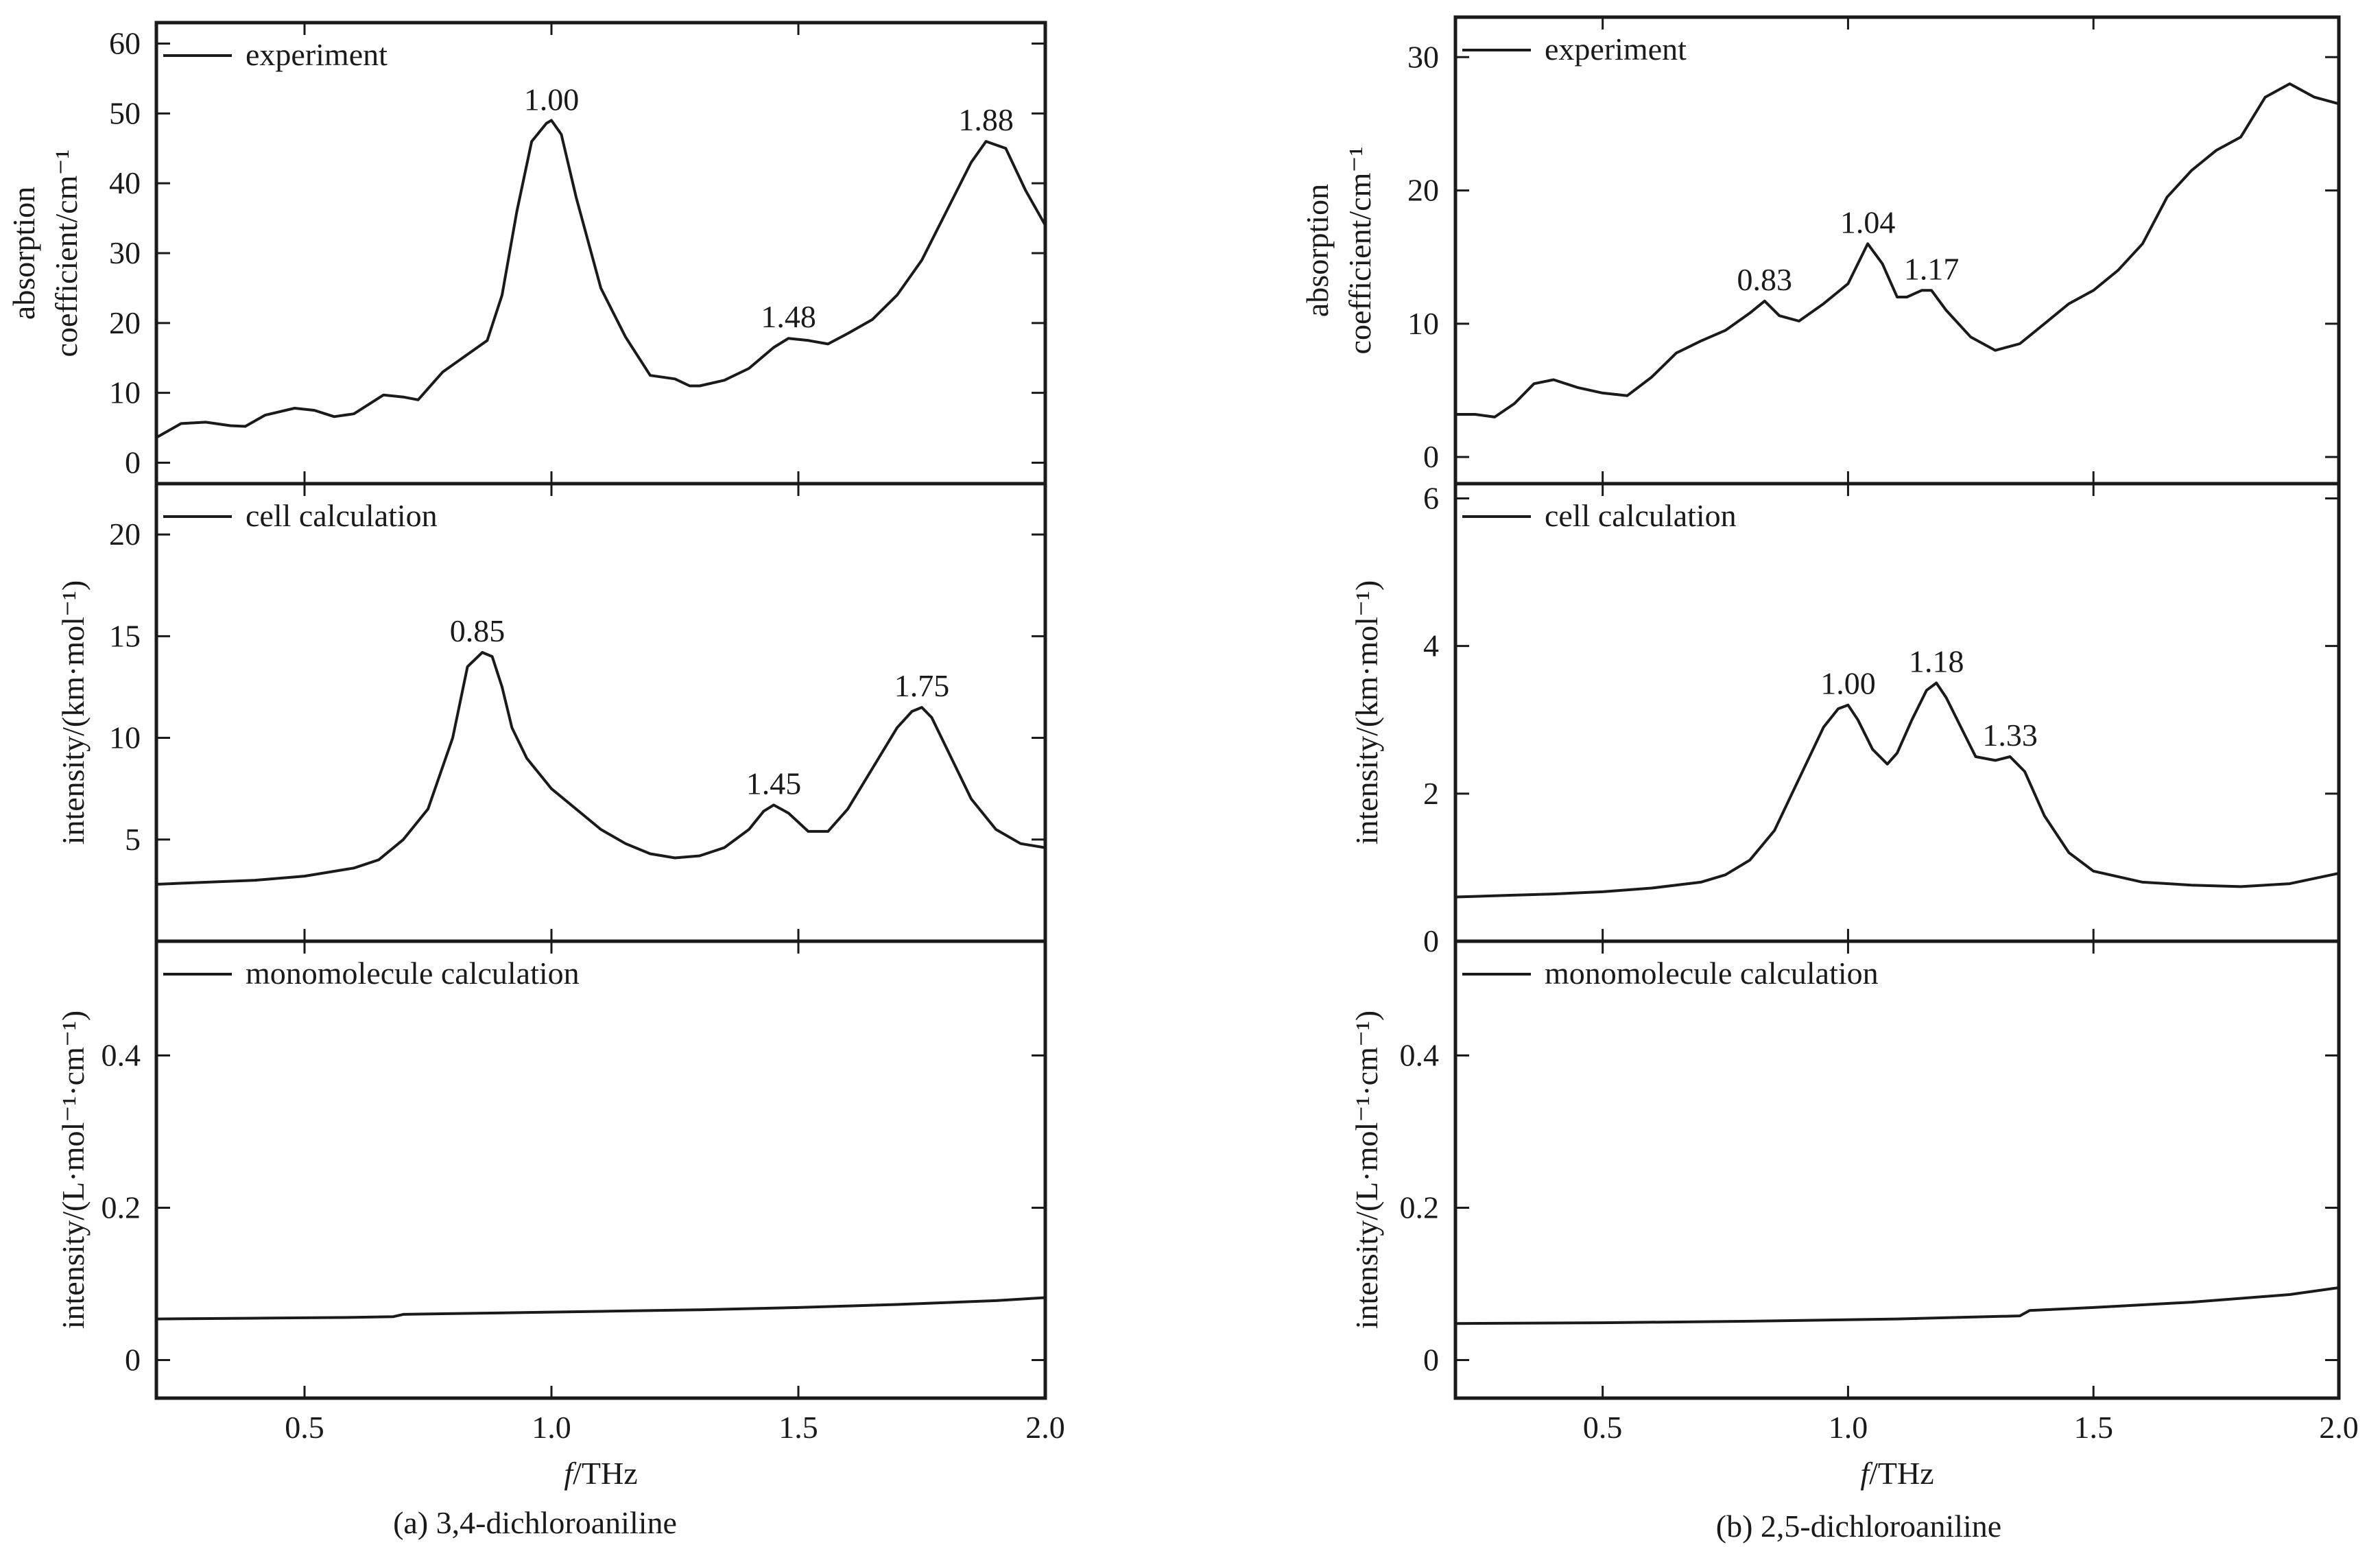 The height and width of the screenshot is (1547, 2380). I want to click on peak-label: 1.45, so click(774, 783).